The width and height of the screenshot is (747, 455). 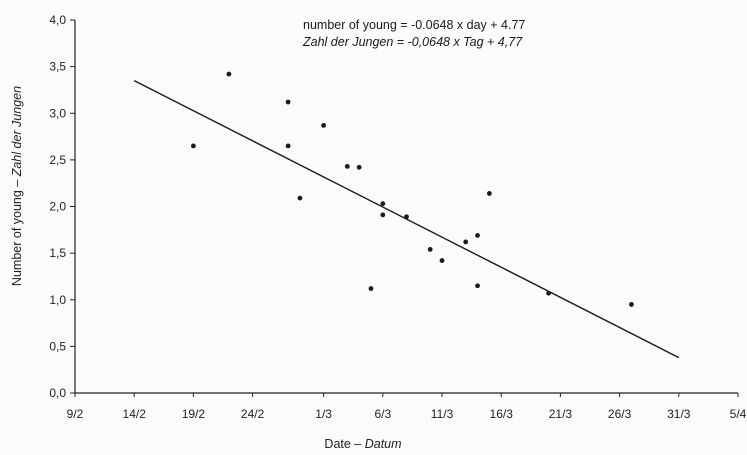 What do you see at coordinates (57, 67) in the screenshot?
I see `y-tick-label: 3,5` at bounding box center [57, 67].